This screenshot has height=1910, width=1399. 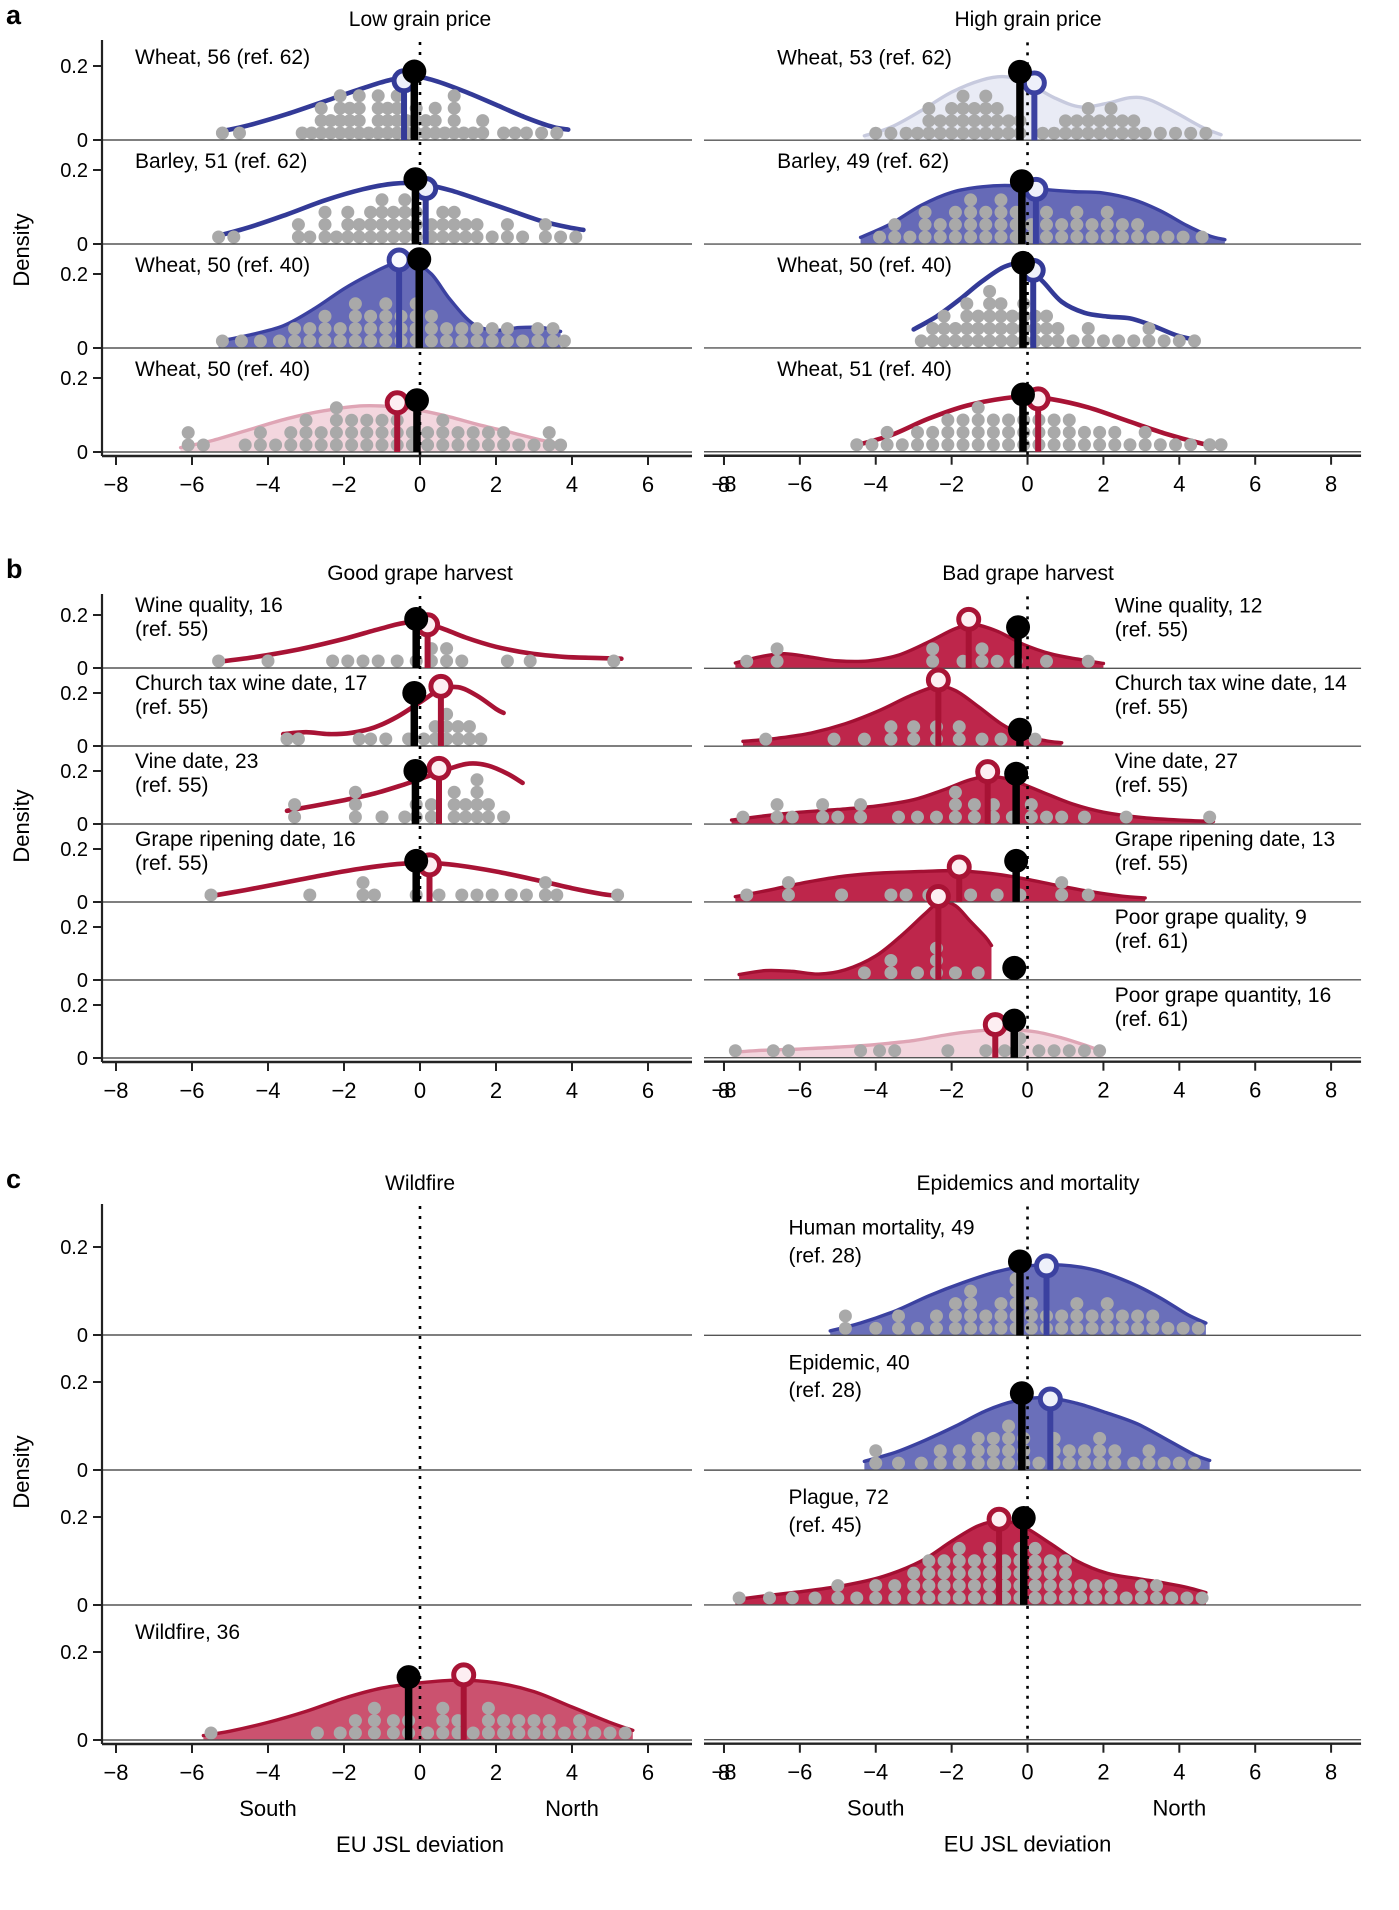 What do you see at coordinates (14, 1179) in the screenshot?
I see `panel-letter-c: c` at bounding box center [14, 1179].